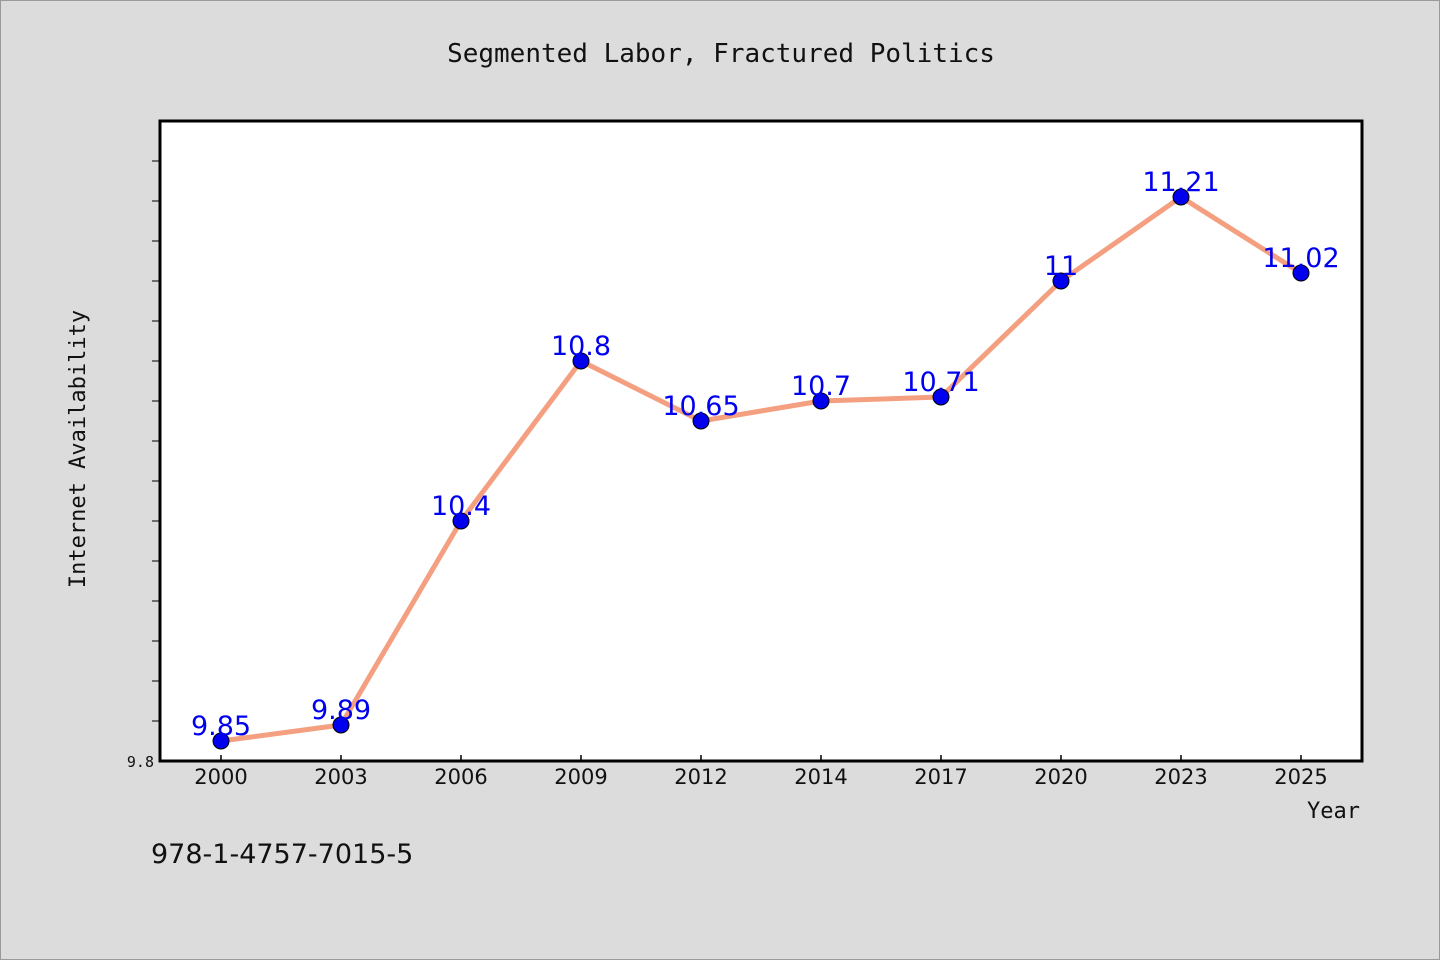 Image resolution: width=1440 pixels, height=960 pixels. What do you see at coordinates (461, 506) in the screenshot?
I see `data-point-label: 10.4` at bounding box center [461, 506].